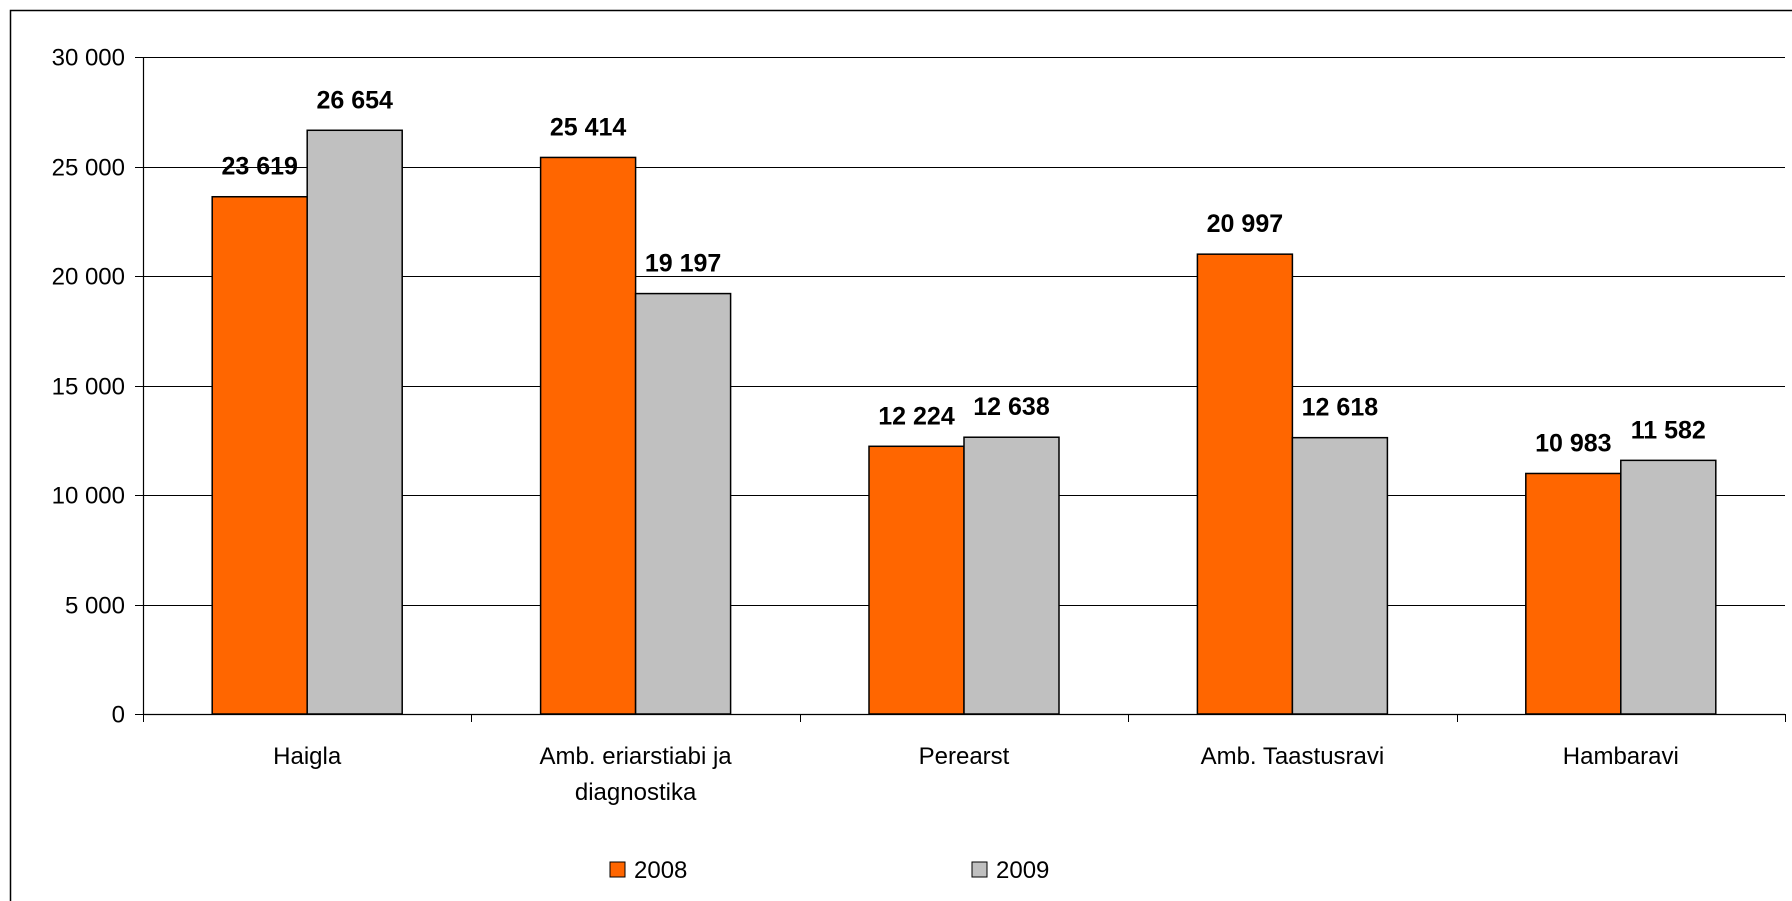 Image resolution: width=1792 pixels, height=901 pixels. I want to click on x-tick-label-line: Hambaravi, so click(1621, 756).